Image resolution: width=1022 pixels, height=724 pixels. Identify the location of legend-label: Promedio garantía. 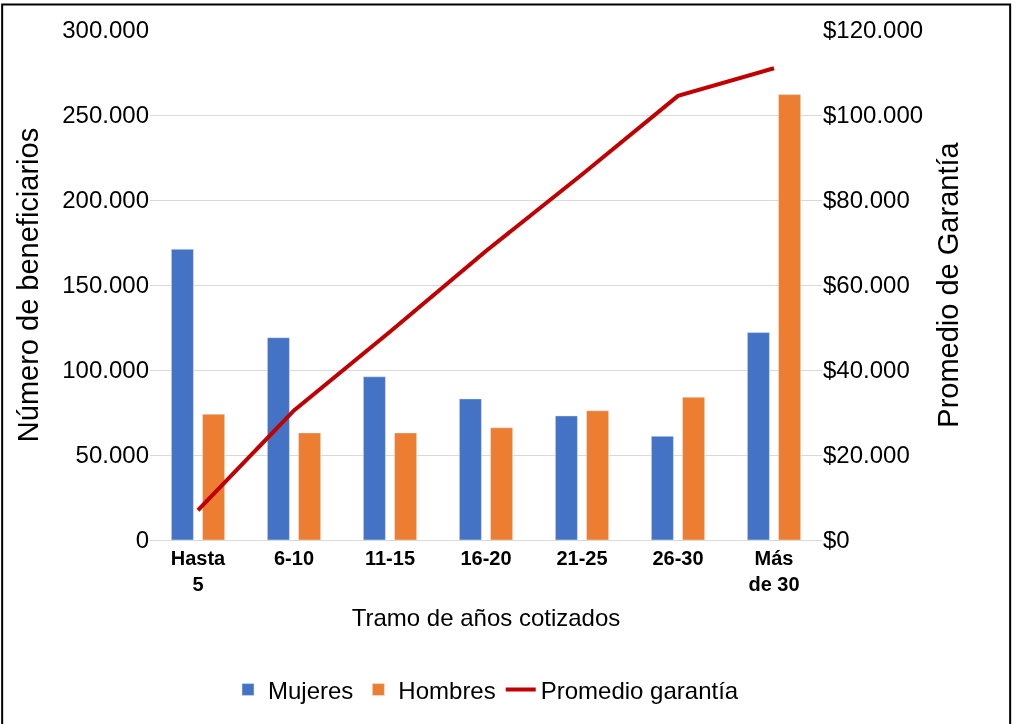
(639, 690).